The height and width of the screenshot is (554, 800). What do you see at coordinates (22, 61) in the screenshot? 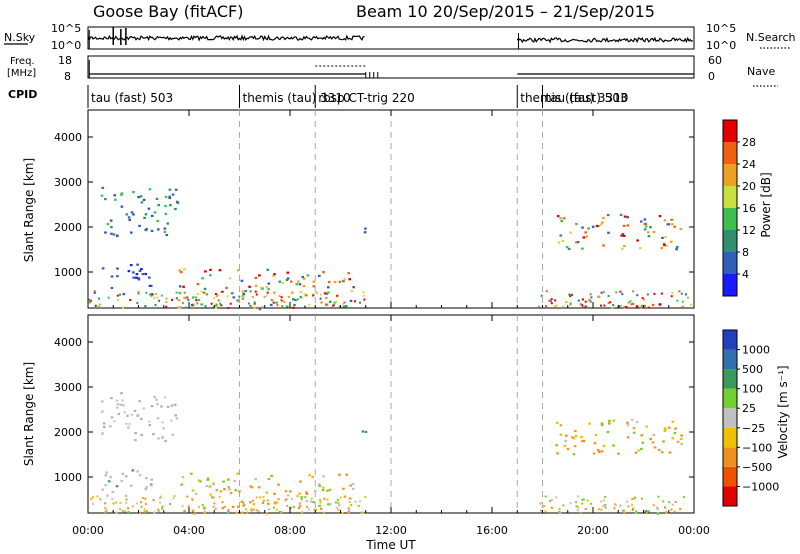
I see `freq-label-line1: Freq.` at bounding box center [22, 61].